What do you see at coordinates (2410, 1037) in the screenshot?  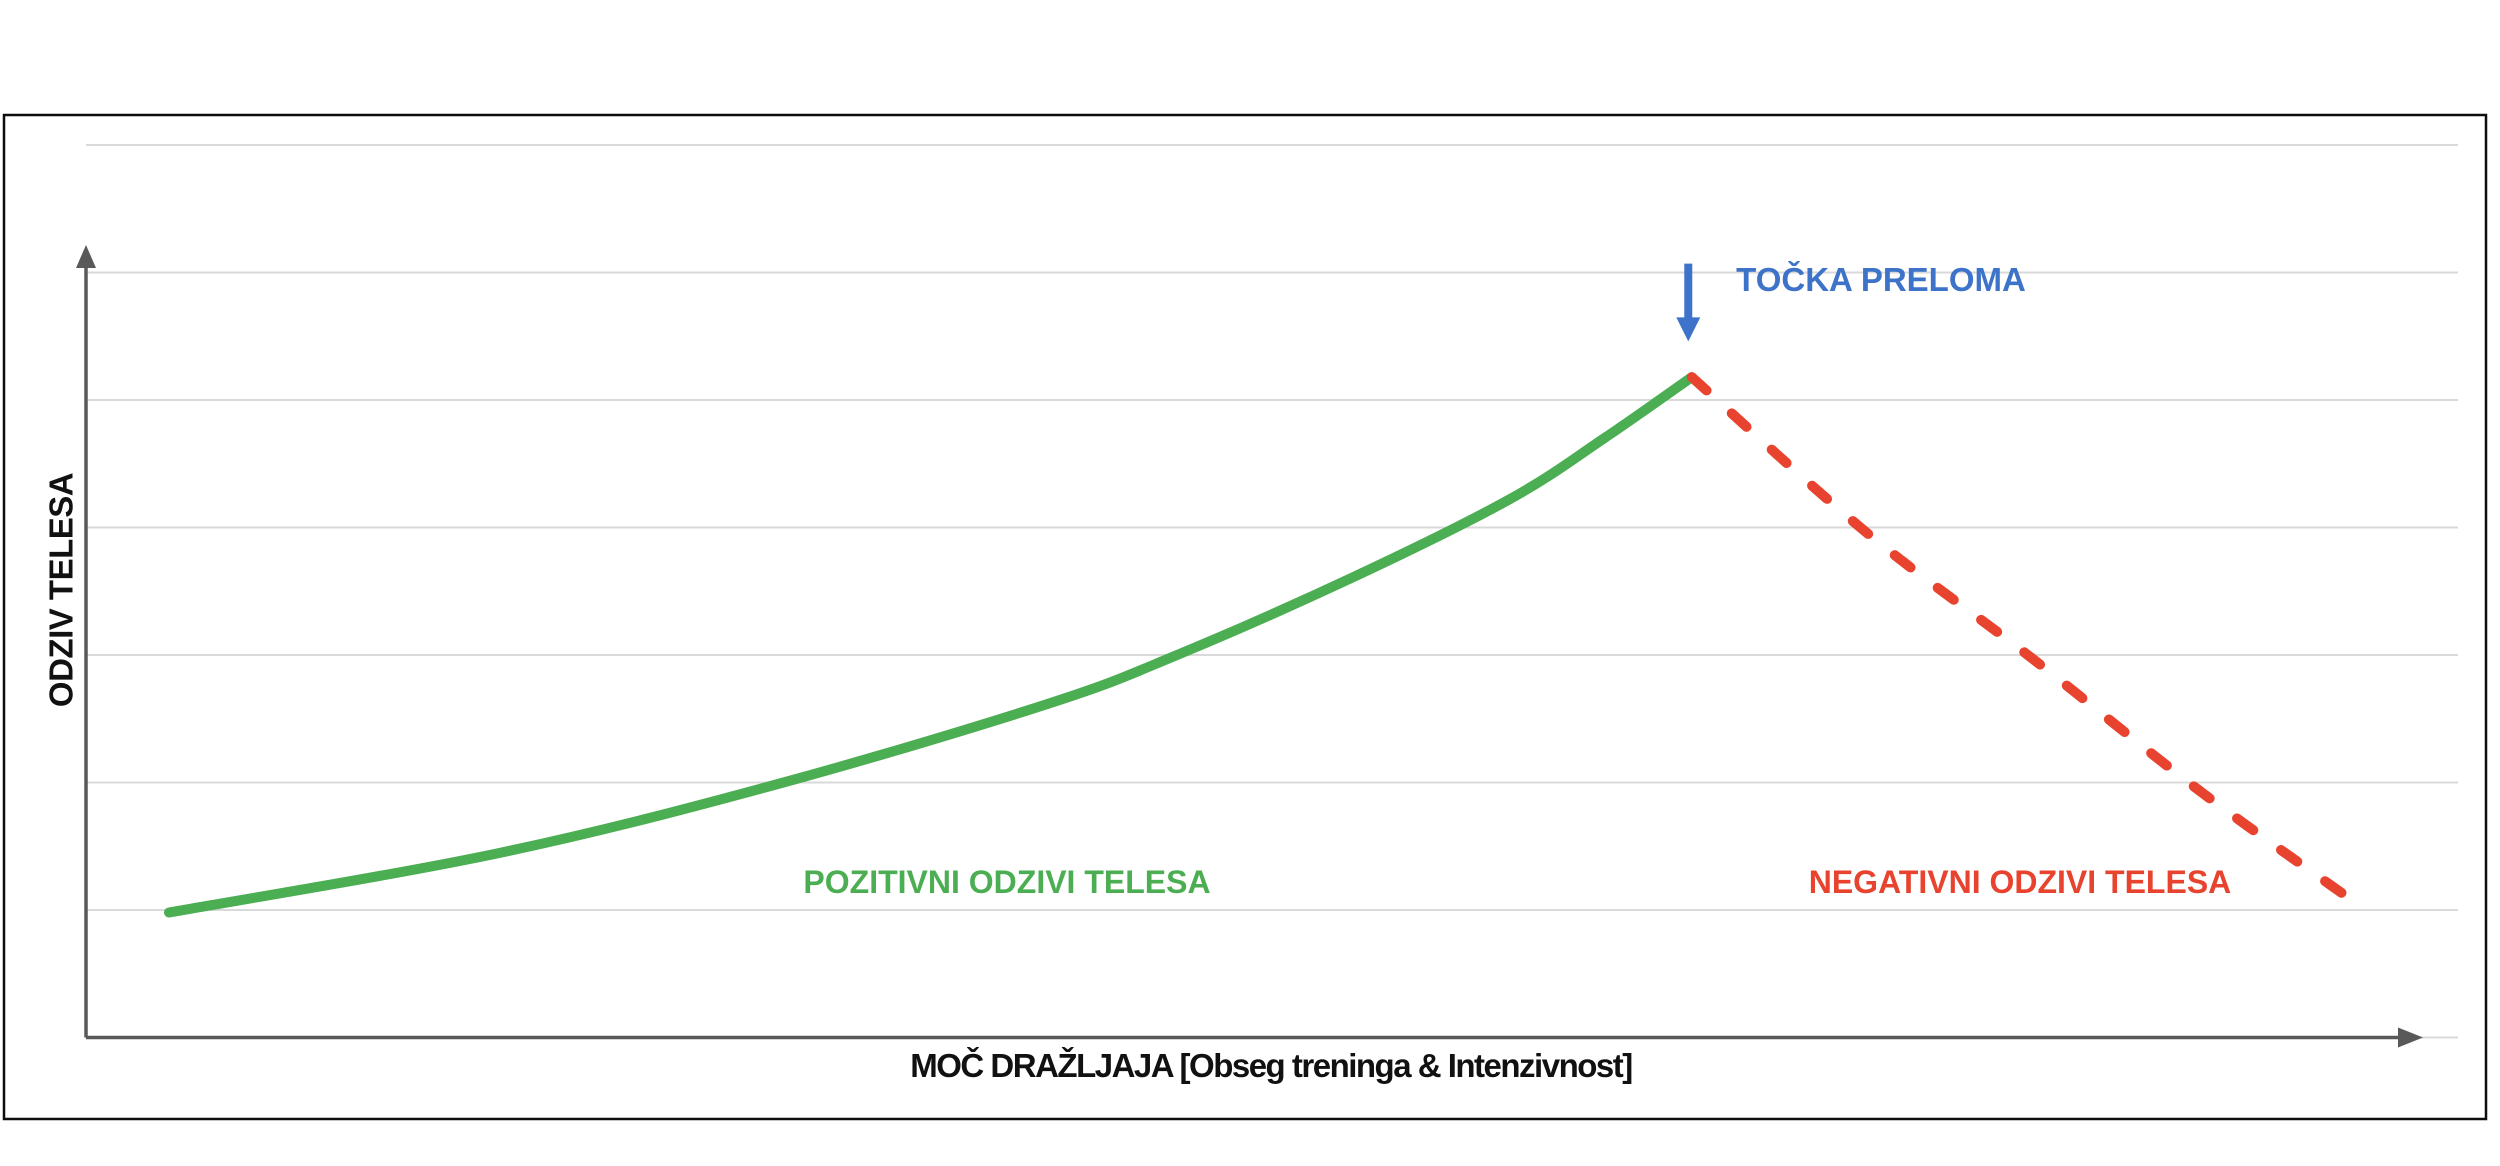 I see `x-axis-arrowhead-icon` at bounding box center [2410, 1037].